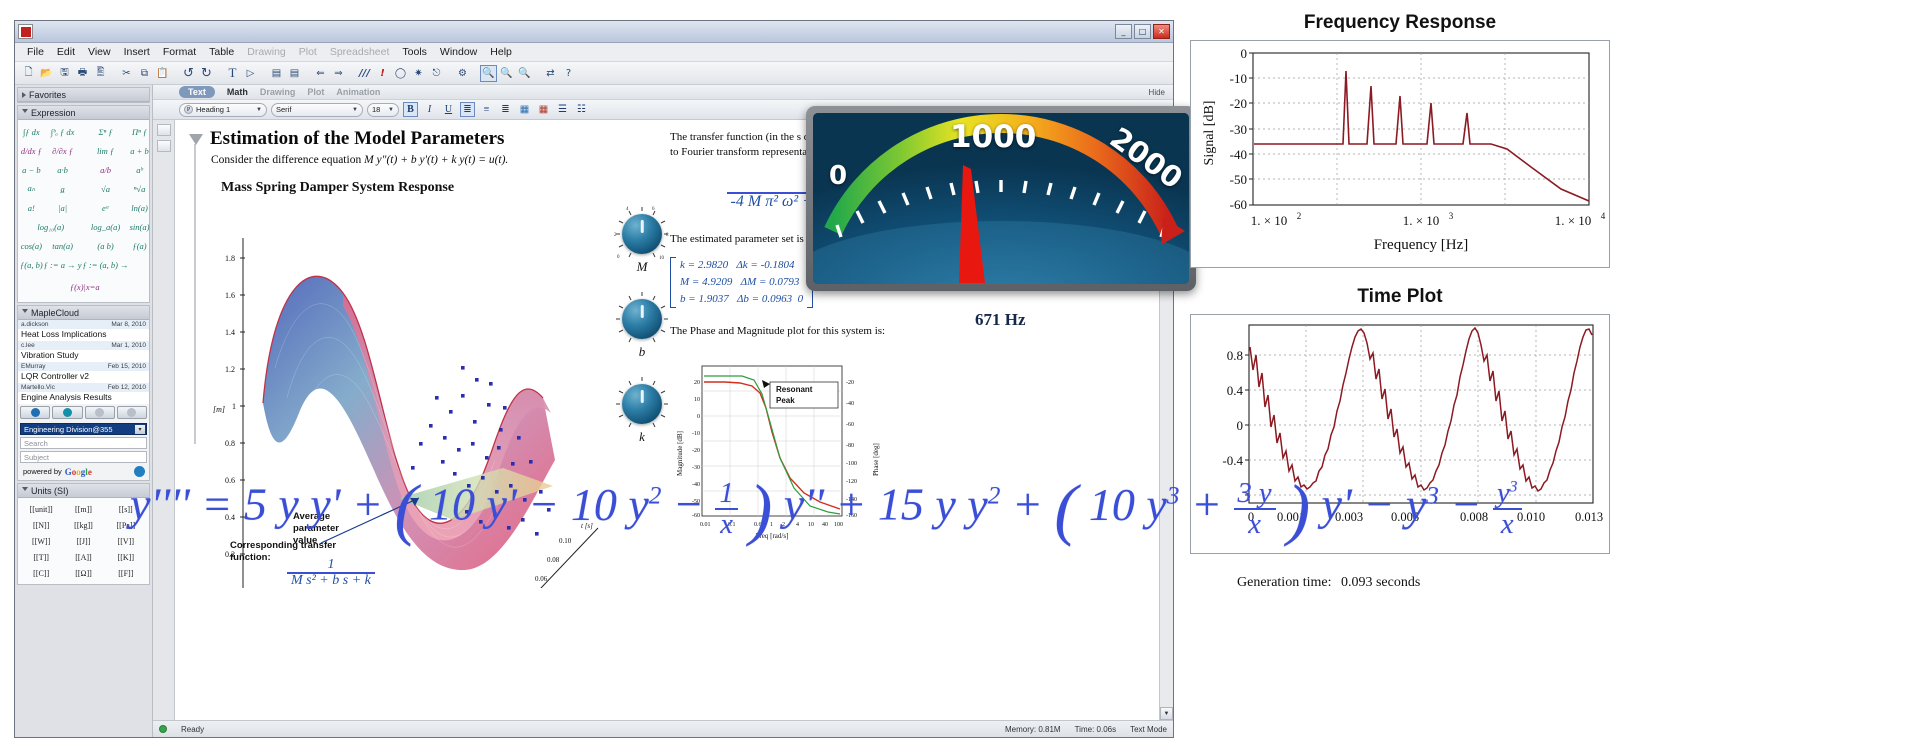  Describe the element at coordinates (83, 345) in the screenshot. I see `list-item-meta: c.lee Mar 1, 2010` at that location.